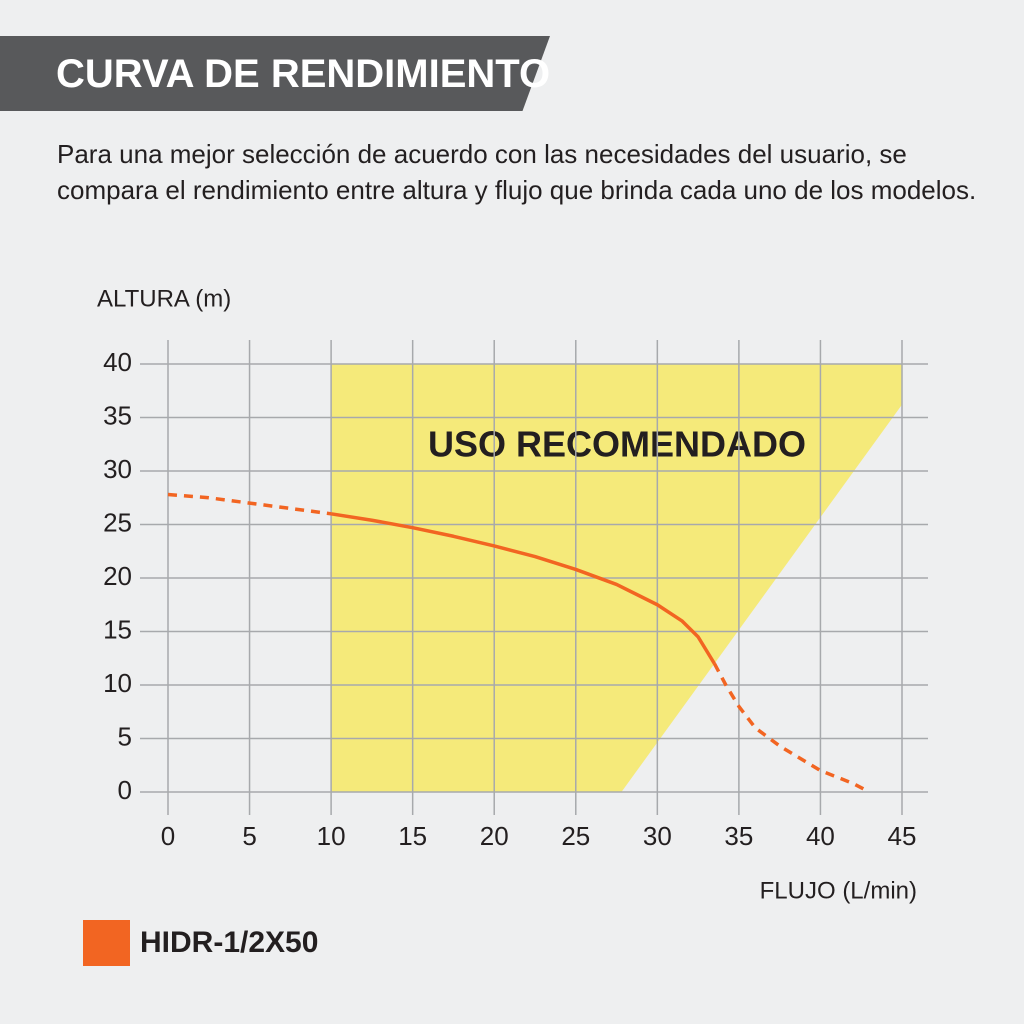 The width and height of the screenshot is (1024, 1024). What do you see at coordinates (117, 415) in the screenshot?
I see `y-tick-label: 35` at bounding box center [117, 415].